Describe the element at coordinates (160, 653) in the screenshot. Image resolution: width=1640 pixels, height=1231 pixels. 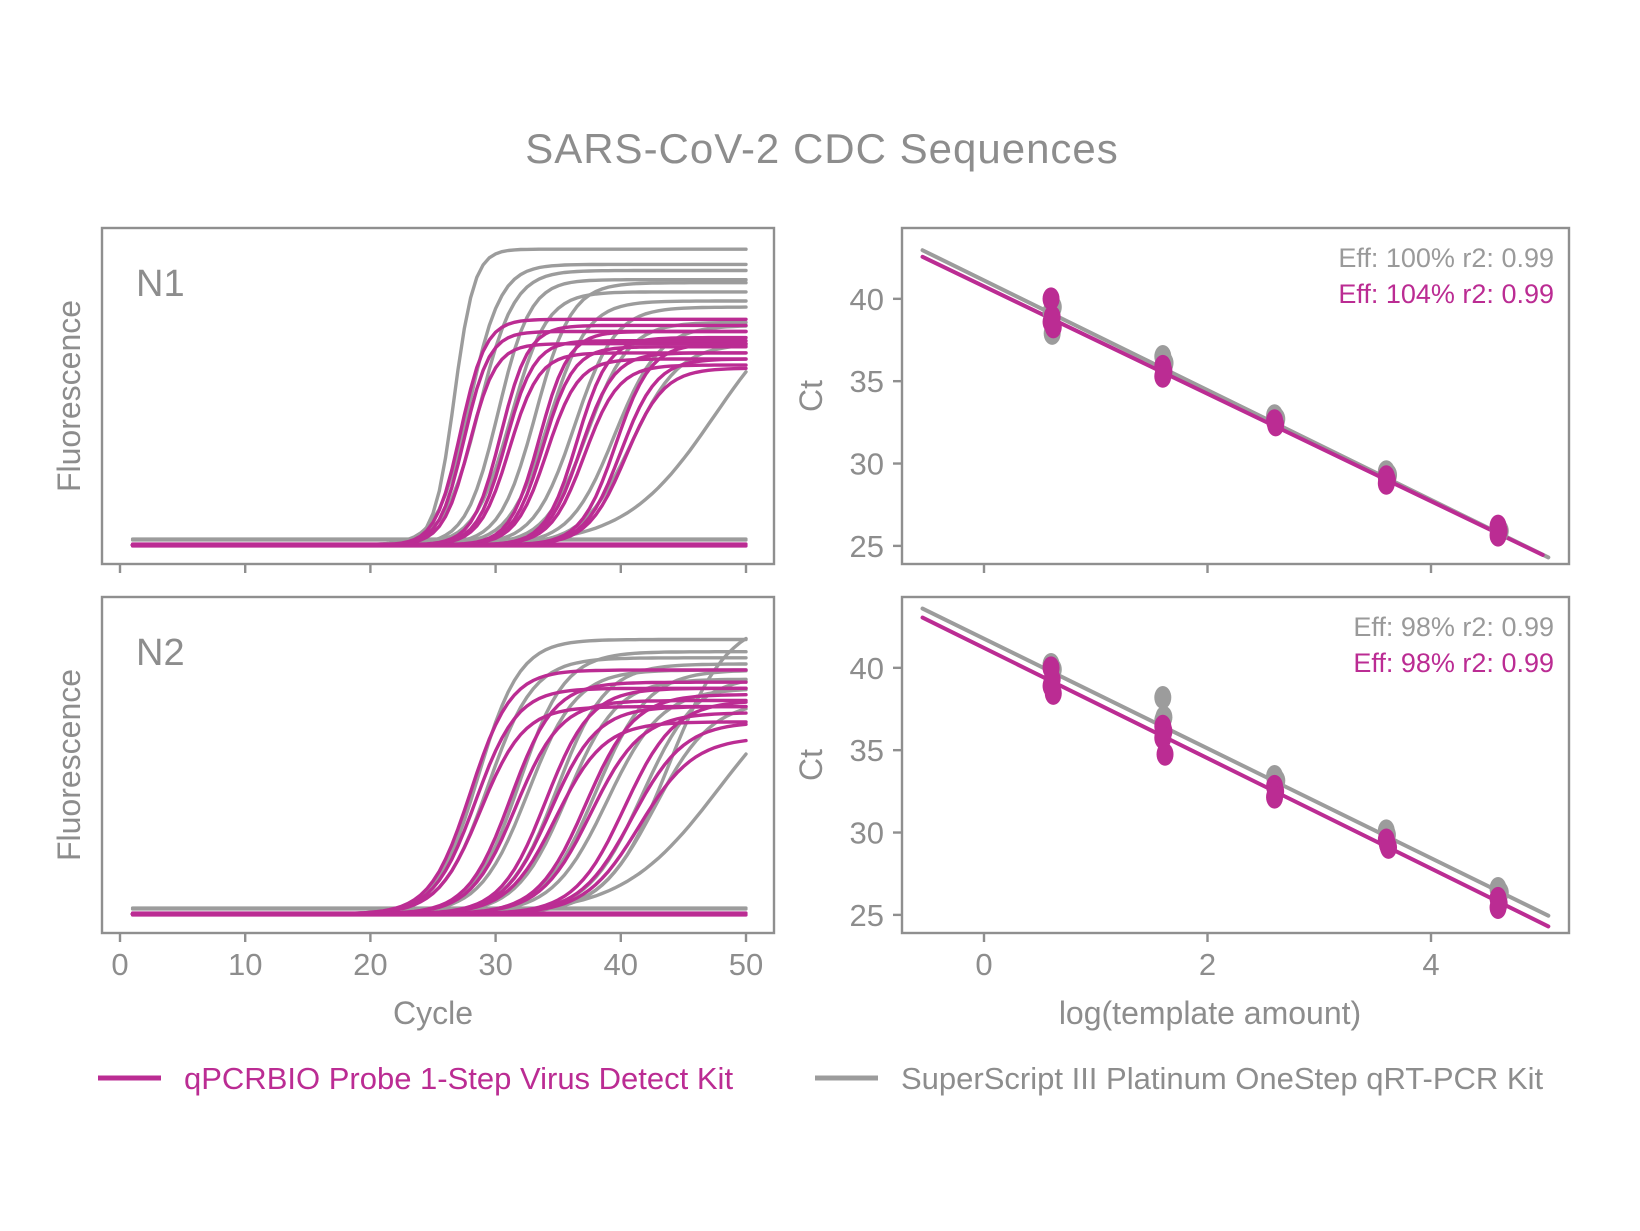
I see `panel-label-n2: N2` at that location.